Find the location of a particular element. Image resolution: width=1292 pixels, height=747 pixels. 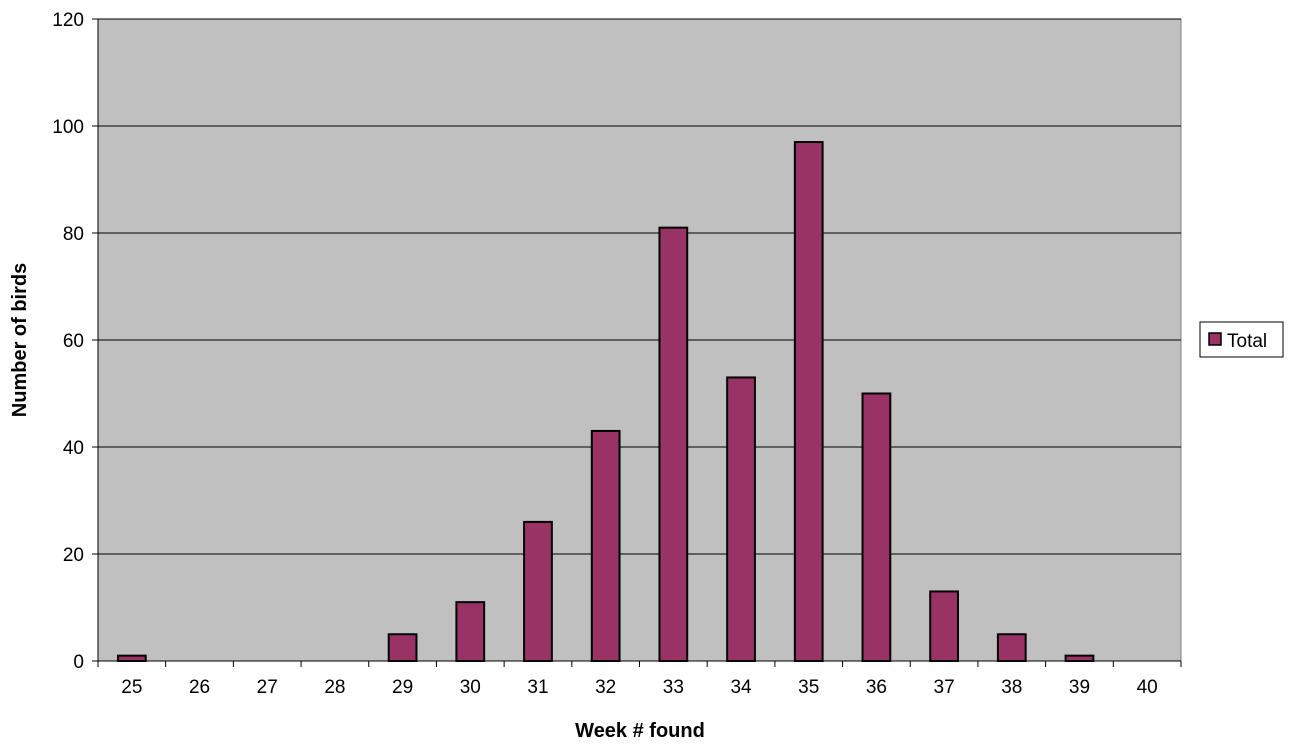

y-tick-label: 80 is located at coordinates (73, 234).